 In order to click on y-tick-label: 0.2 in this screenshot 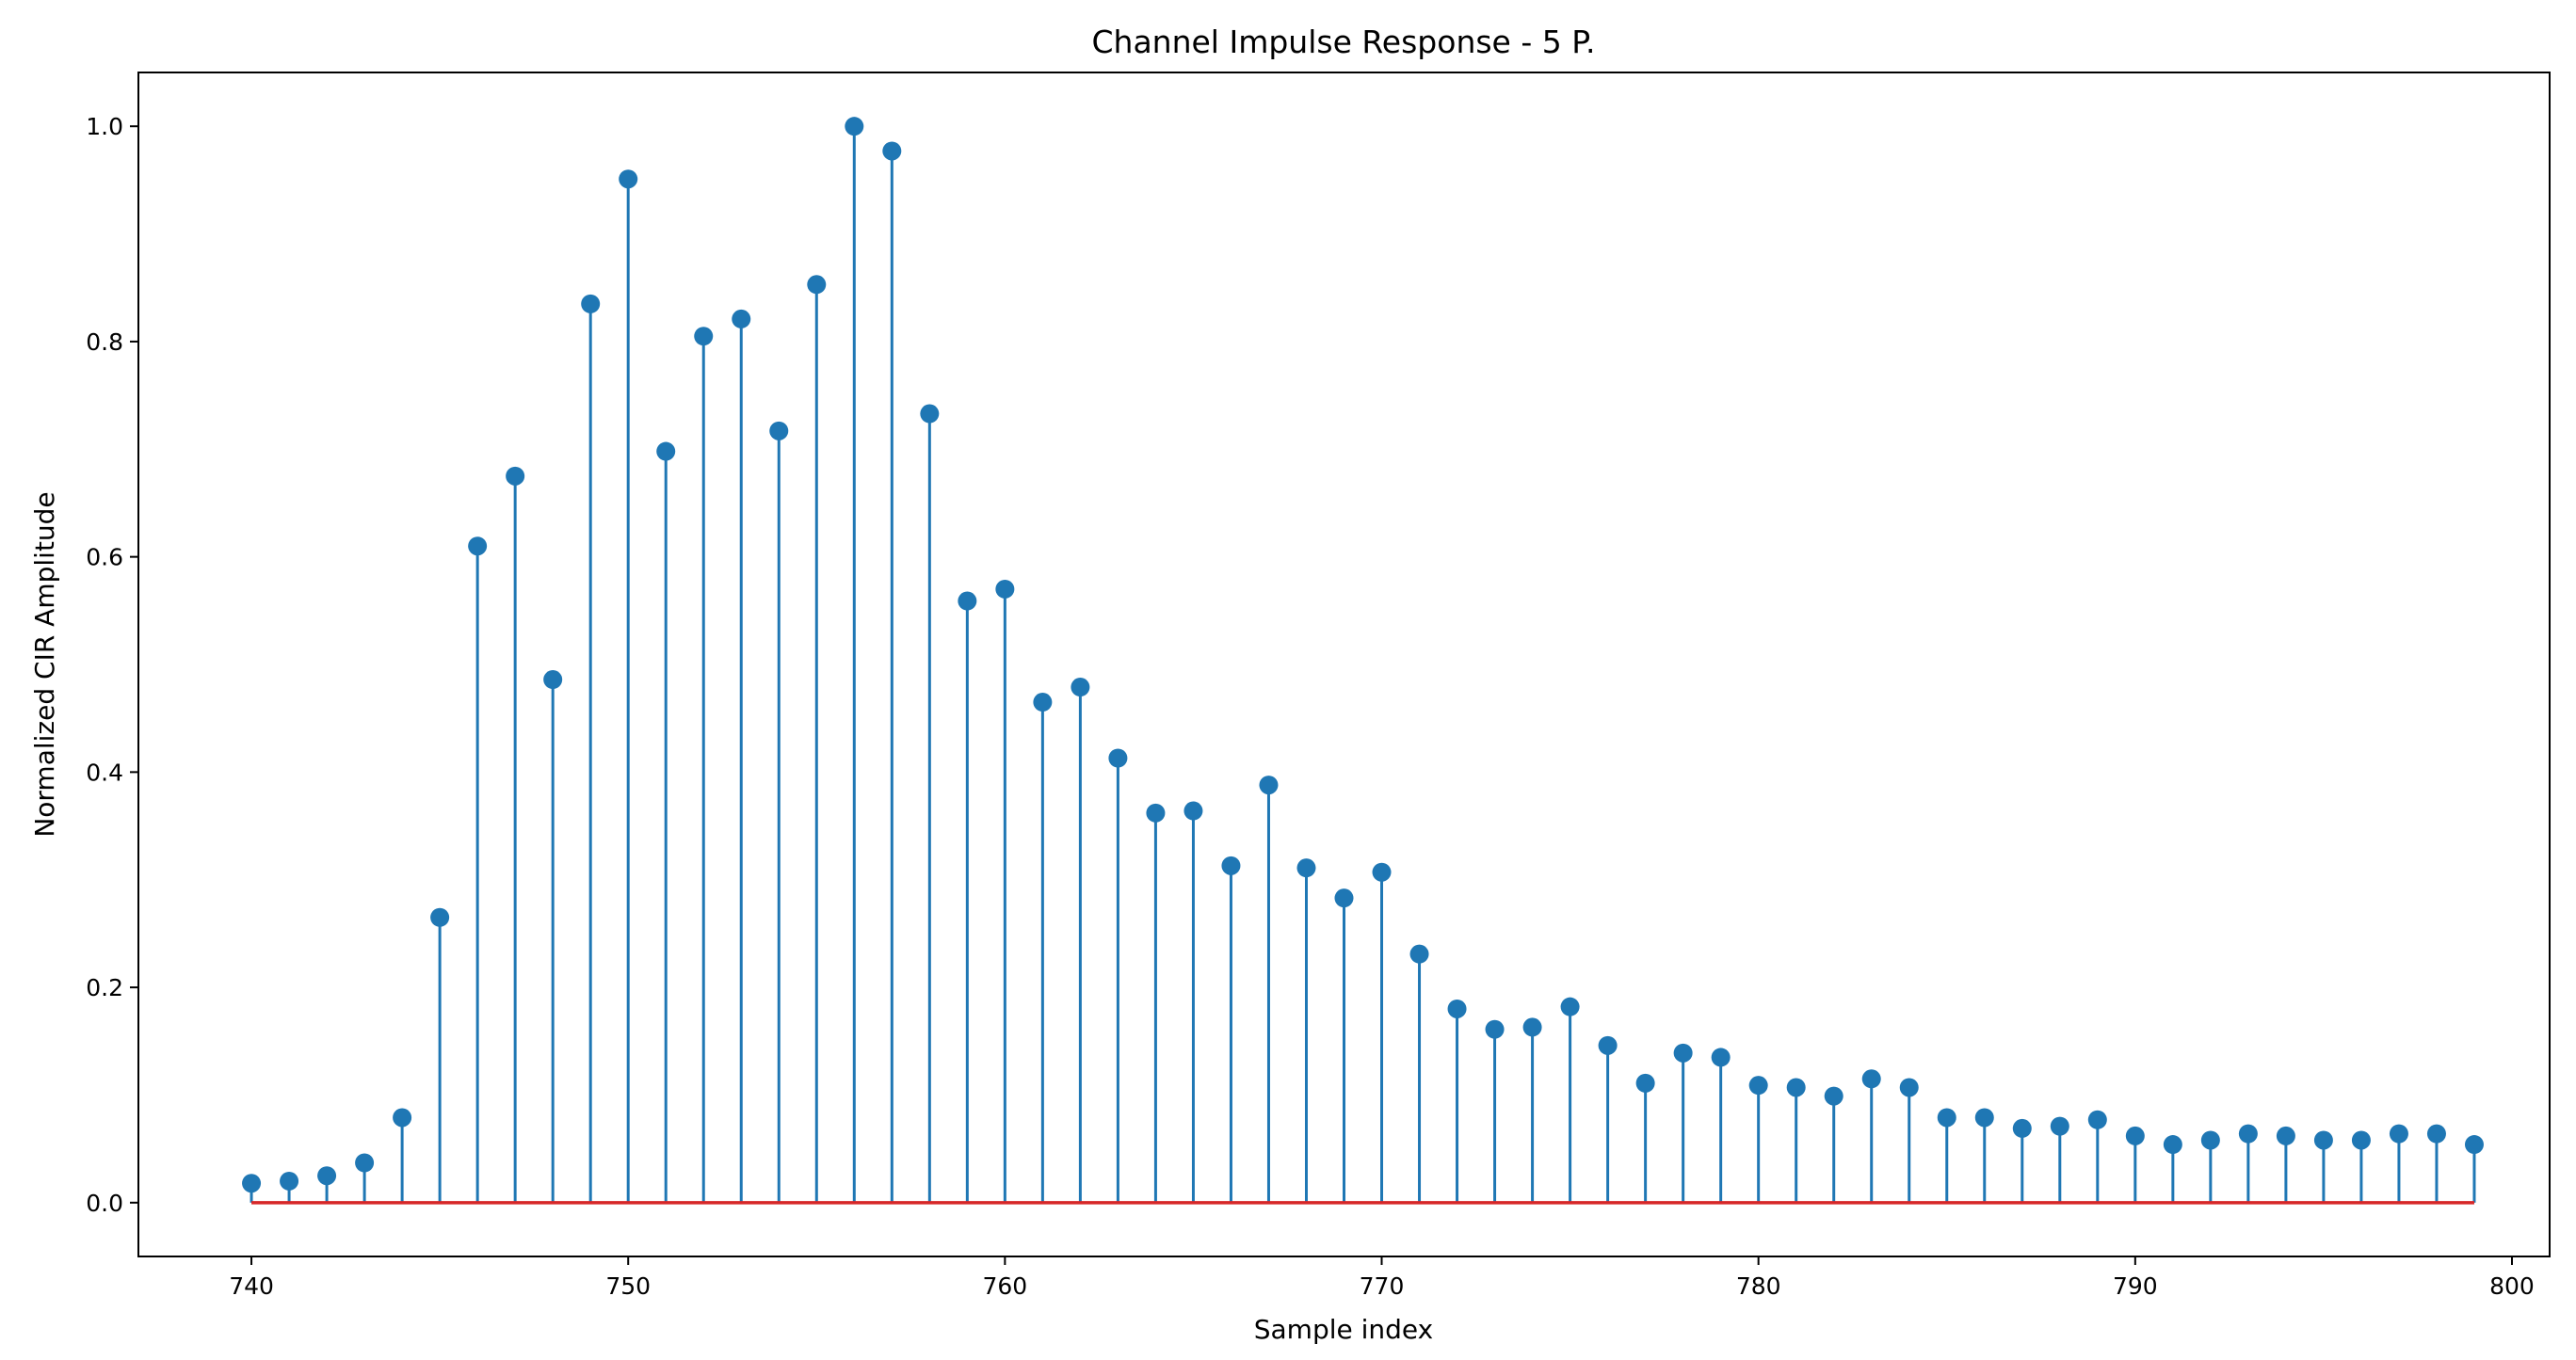, I will do `click(104, 987)`.